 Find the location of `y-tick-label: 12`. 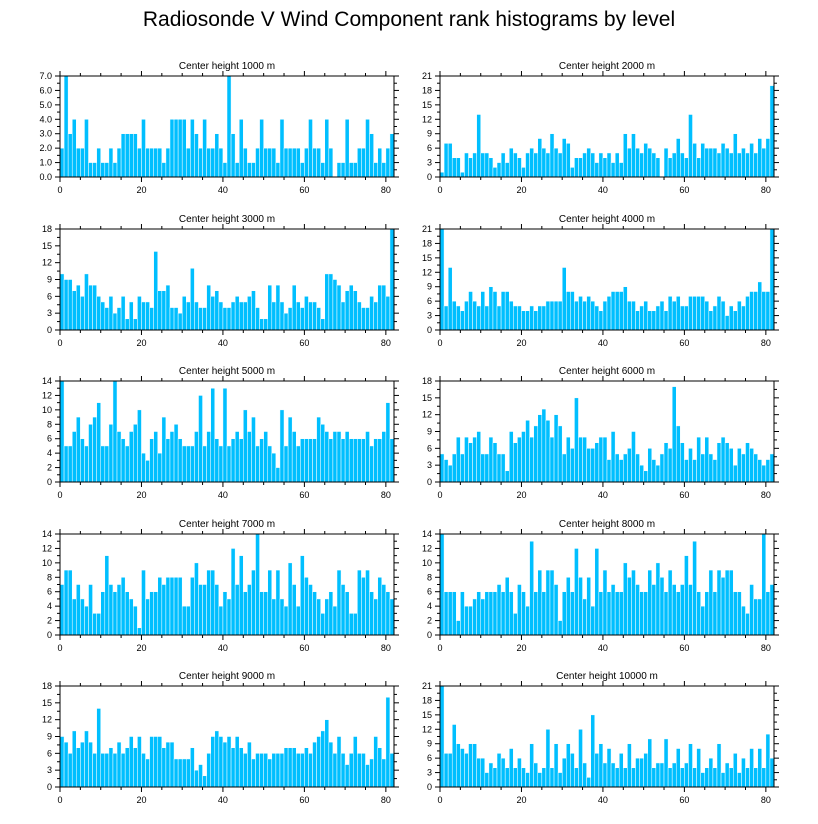

y-tick-label: 12 is located at coordinates (47, 720).